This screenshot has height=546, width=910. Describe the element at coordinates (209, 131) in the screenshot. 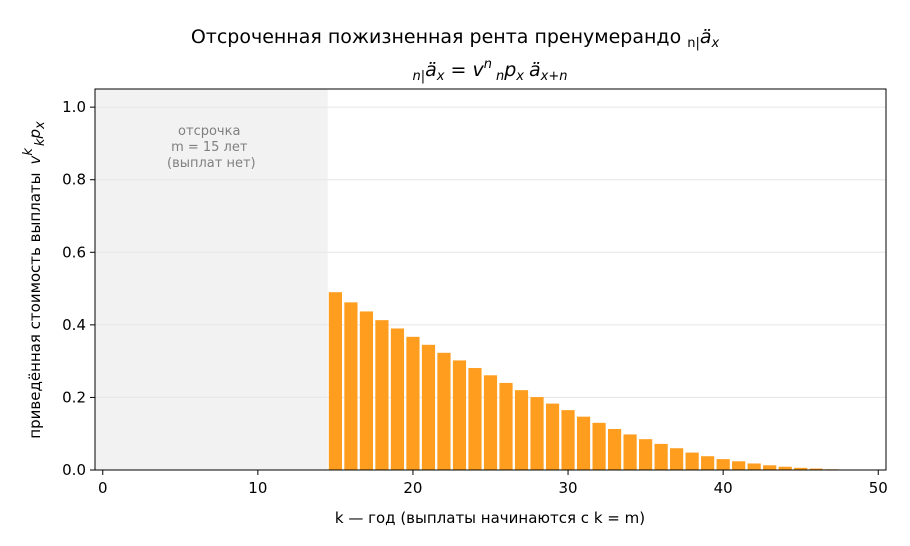

I see `annotation-line-1: отсрочка` at that location.